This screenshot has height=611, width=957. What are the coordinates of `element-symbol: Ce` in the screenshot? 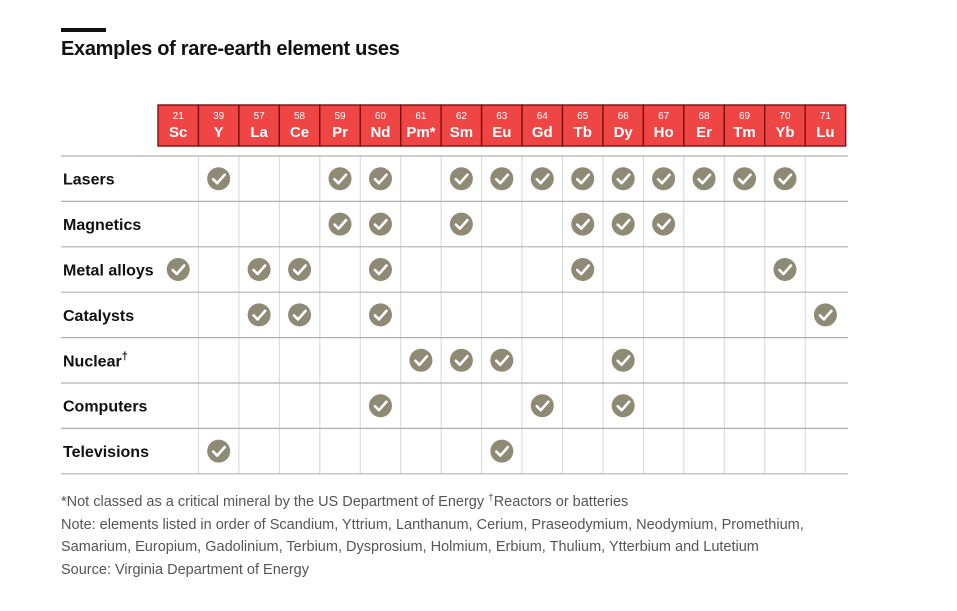 It's located at (299, 132).